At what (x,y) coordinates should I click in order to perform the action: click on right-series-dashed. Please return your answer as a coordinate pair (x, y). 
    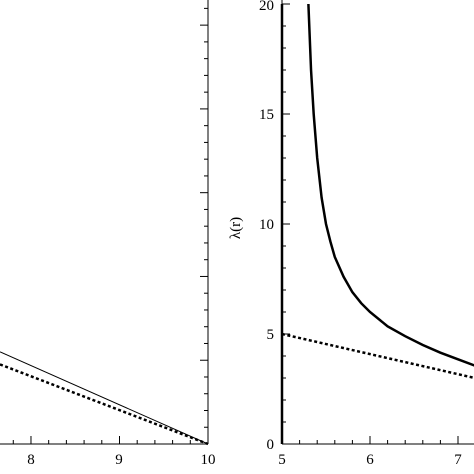
    Looking at the image, I should click on (377, 356).